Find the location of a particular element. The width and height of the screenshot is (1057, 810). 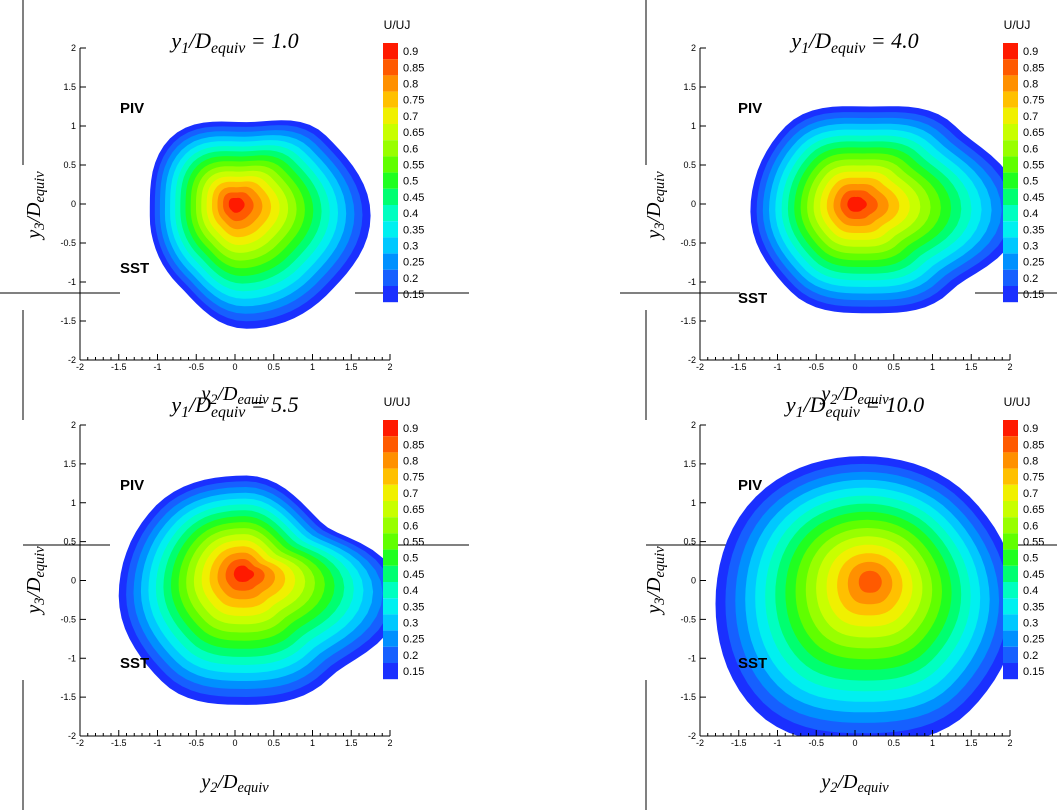

colorbar-label: 0.3 is located at coordinates (410, 624).